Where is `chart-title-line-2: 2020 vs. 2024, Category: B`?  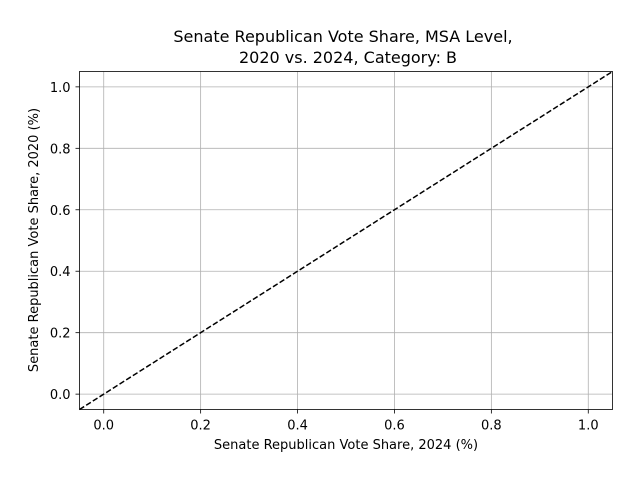 chart-title-line-2: 2020 vs. 2024, Category: B is located at coordinates (348, 57).